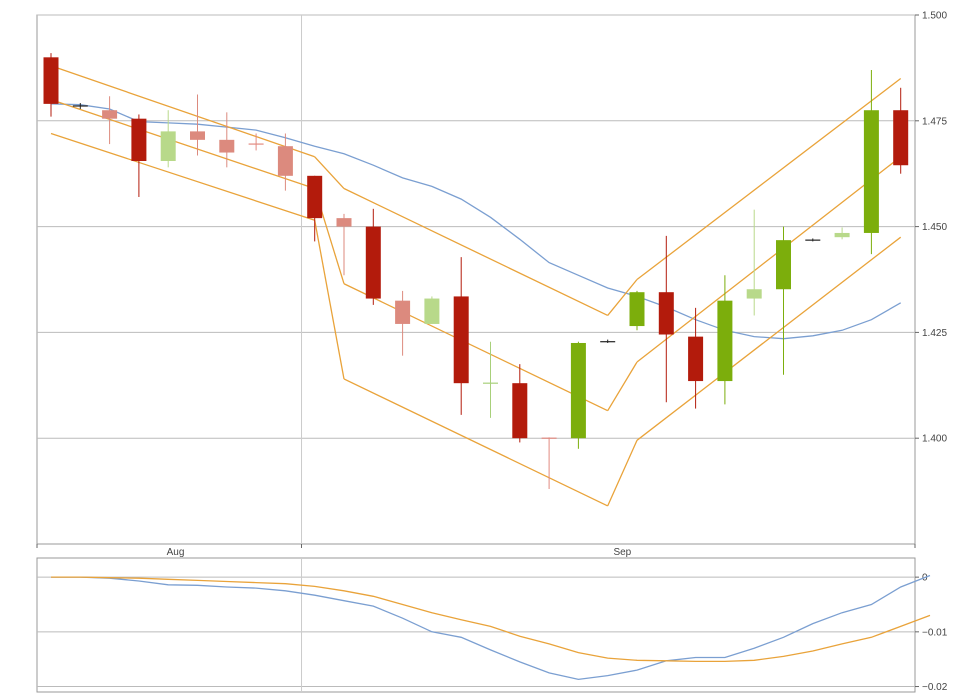 This screenshot has width=960, height=698. What do you see at coordinates (622, 552) in the screenshot?
I see `x-tick-label: Sep` at bounding box center [622, 552].